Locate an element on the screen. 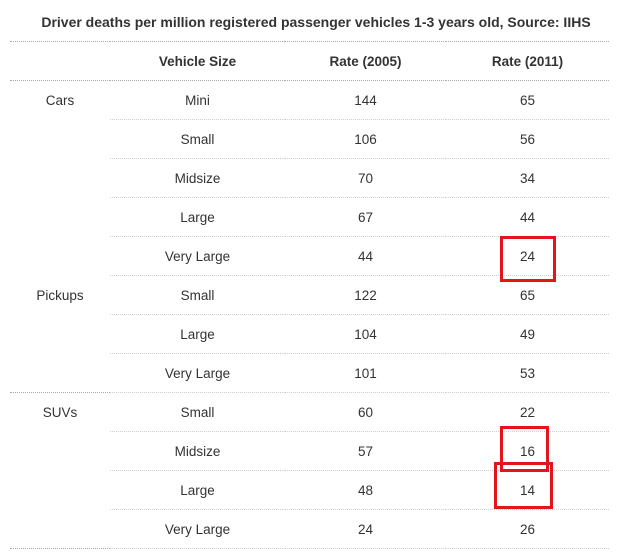  rate-2005-cell: 106 is located at coordinates (365, 139).